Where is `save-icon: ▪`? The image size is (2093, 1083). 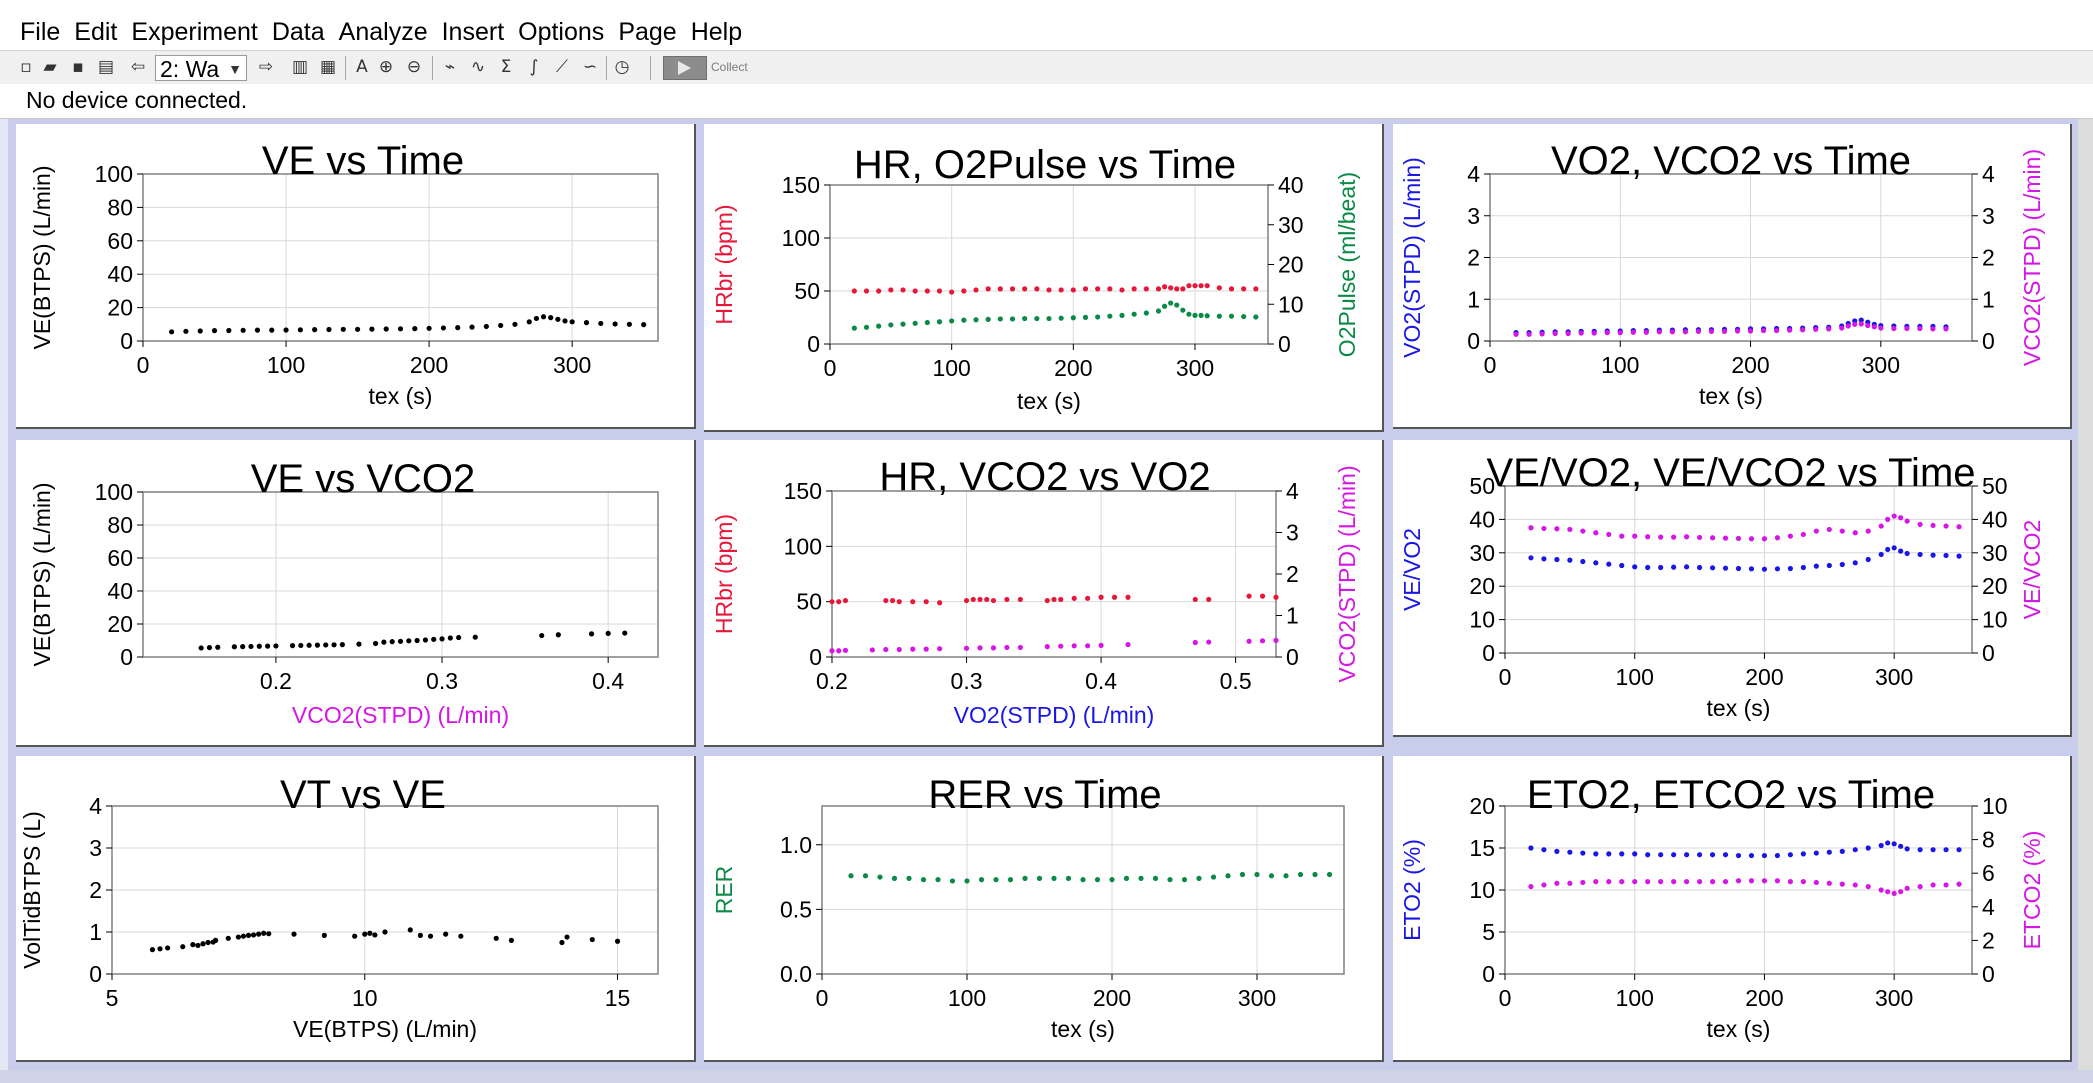
save-icon: ▪ is located at coordinates (78, 67).